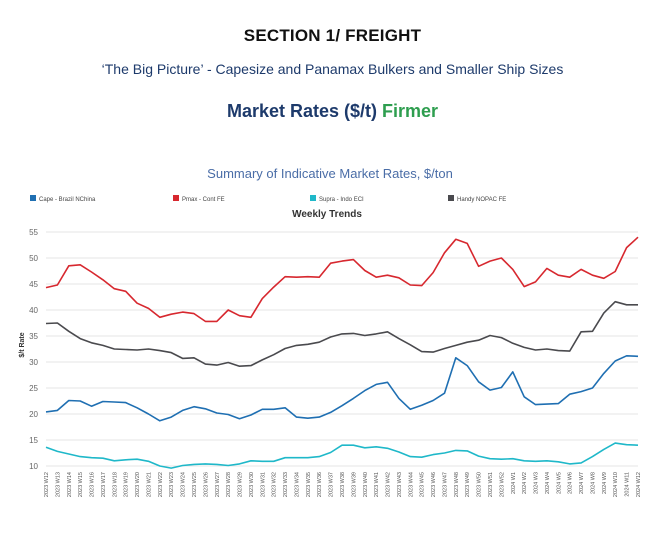 This screenshot has height=537, width=665. What do you see at coordinates (275, 484) in the screenshot?
I see `x-tick-label: 2023 W32` at bounding box center [275, 484].